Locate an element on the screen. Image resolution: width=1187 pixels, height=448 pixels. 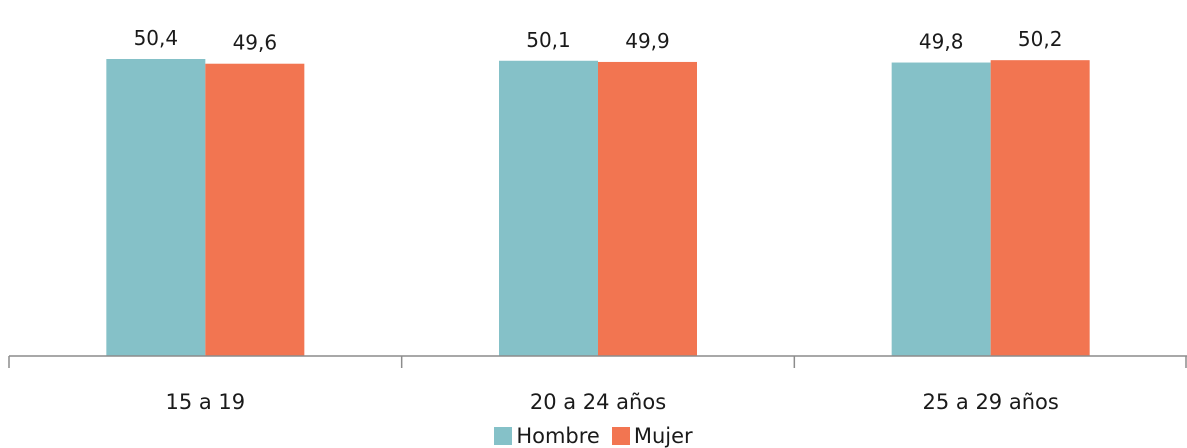
x-tick-label-20-a-24-a-os: 20 a 24 años is located at coordinates (598, 402).